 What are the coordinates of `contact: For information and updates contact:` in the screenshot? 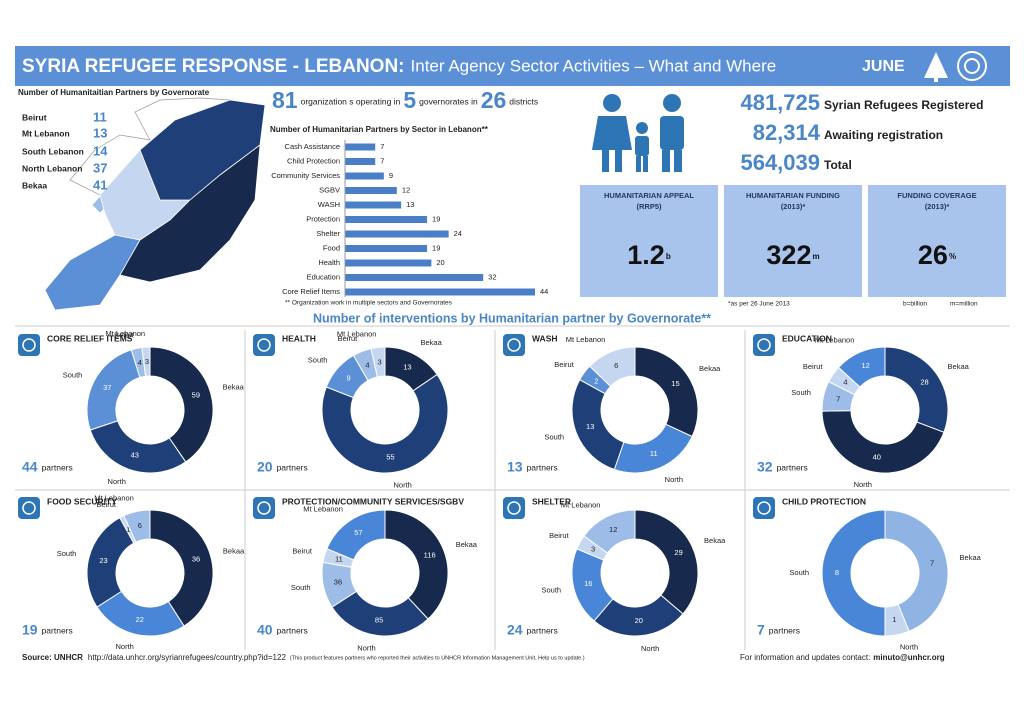 It's located at (805, 657).